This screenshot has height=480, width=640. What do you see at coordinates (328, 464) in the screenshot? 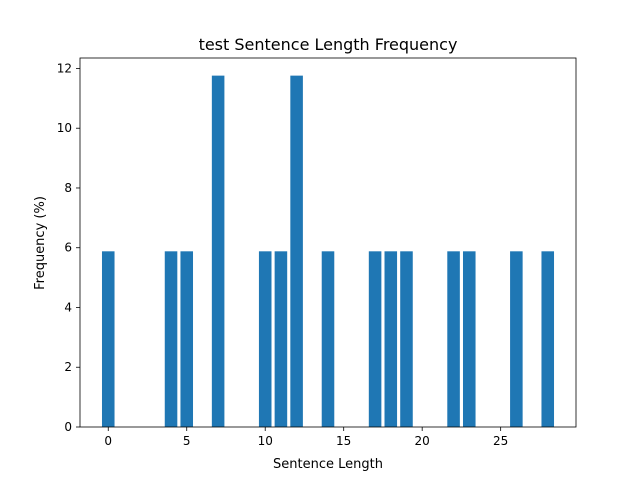
I see `x-axis-label: Sentence Length` at bounding box center [328, 464].